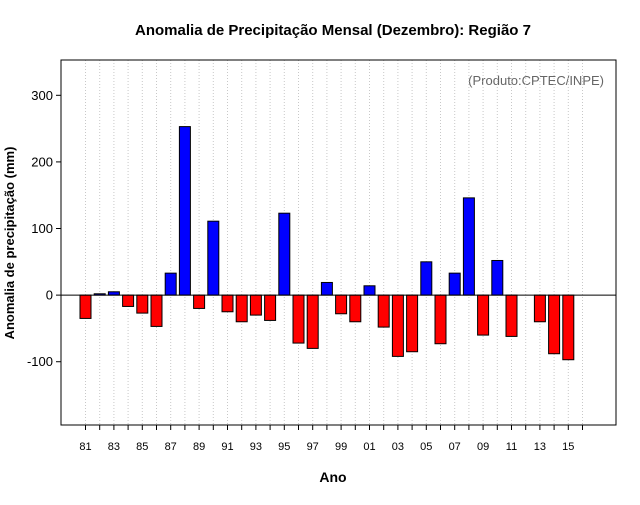 This screenshot has width=640, height=505. Describe the element at coordinates (85, 447) in the screenshot. I see `x-tick-label: 81` at that location.